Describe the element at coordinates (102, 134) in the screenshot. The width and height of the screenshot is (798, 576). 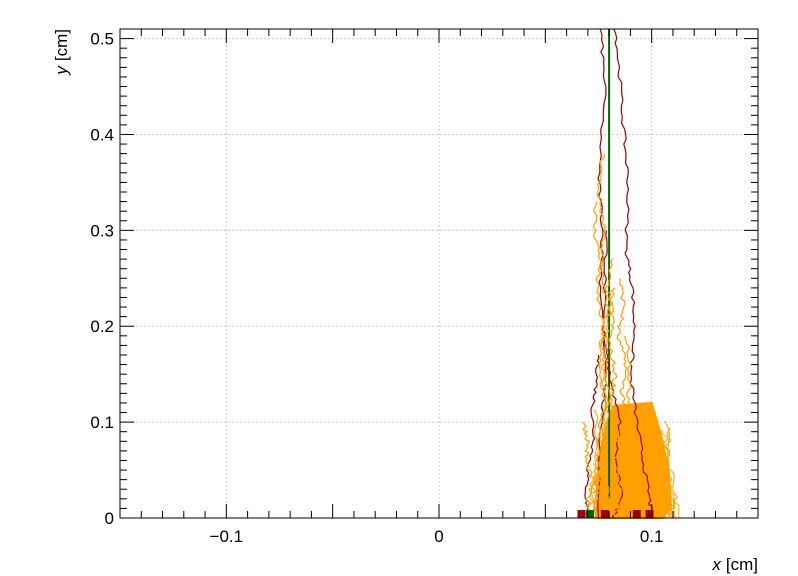
I see `y-tick-label: 0.4` at that location.